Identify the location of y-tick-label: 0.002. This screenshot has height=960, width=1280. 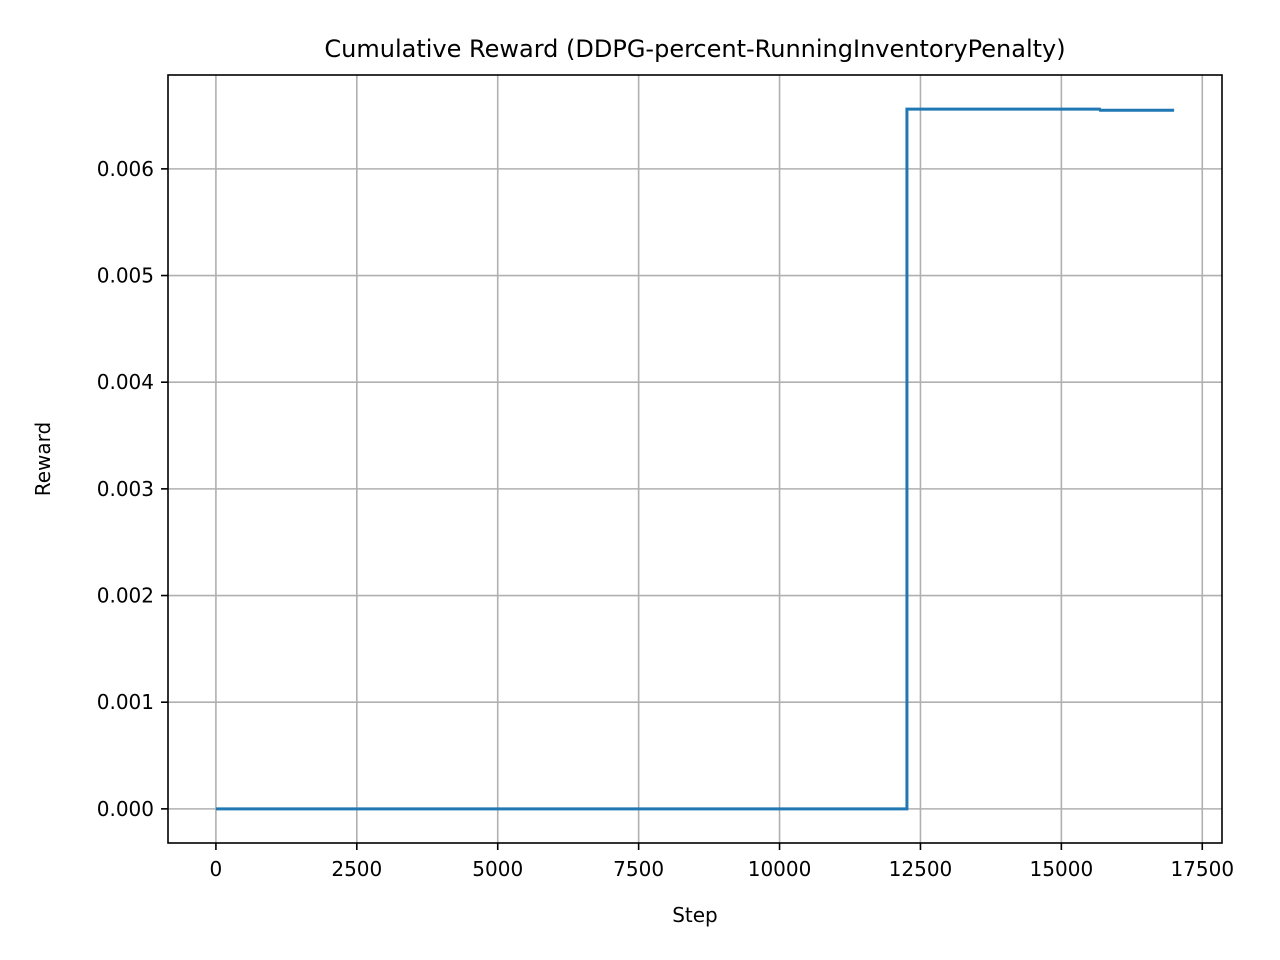
(125, 596).